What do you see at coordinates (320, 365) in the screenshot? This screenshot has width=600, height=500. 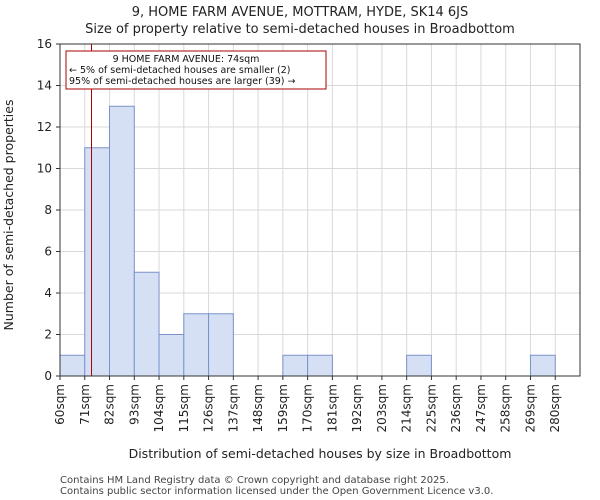 I see `bar-170sqm` at bounding box center [320, 365].